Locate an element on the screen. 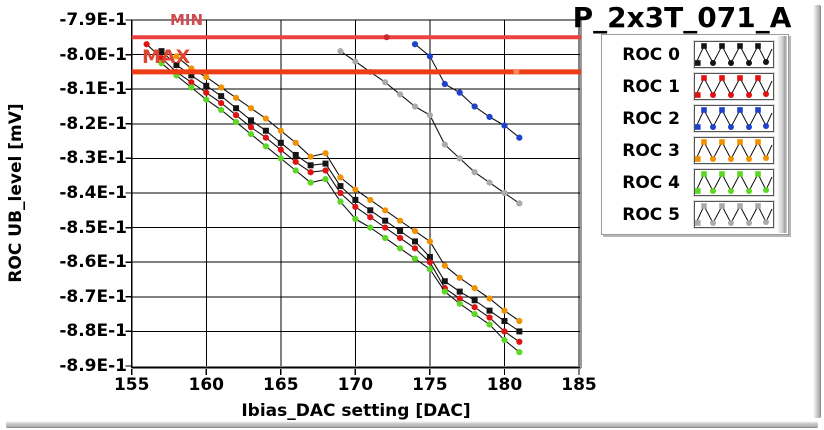 The width and height of the screenshot is (824, 430). x-tick-label: 175 is located at coordinates (430, 385).